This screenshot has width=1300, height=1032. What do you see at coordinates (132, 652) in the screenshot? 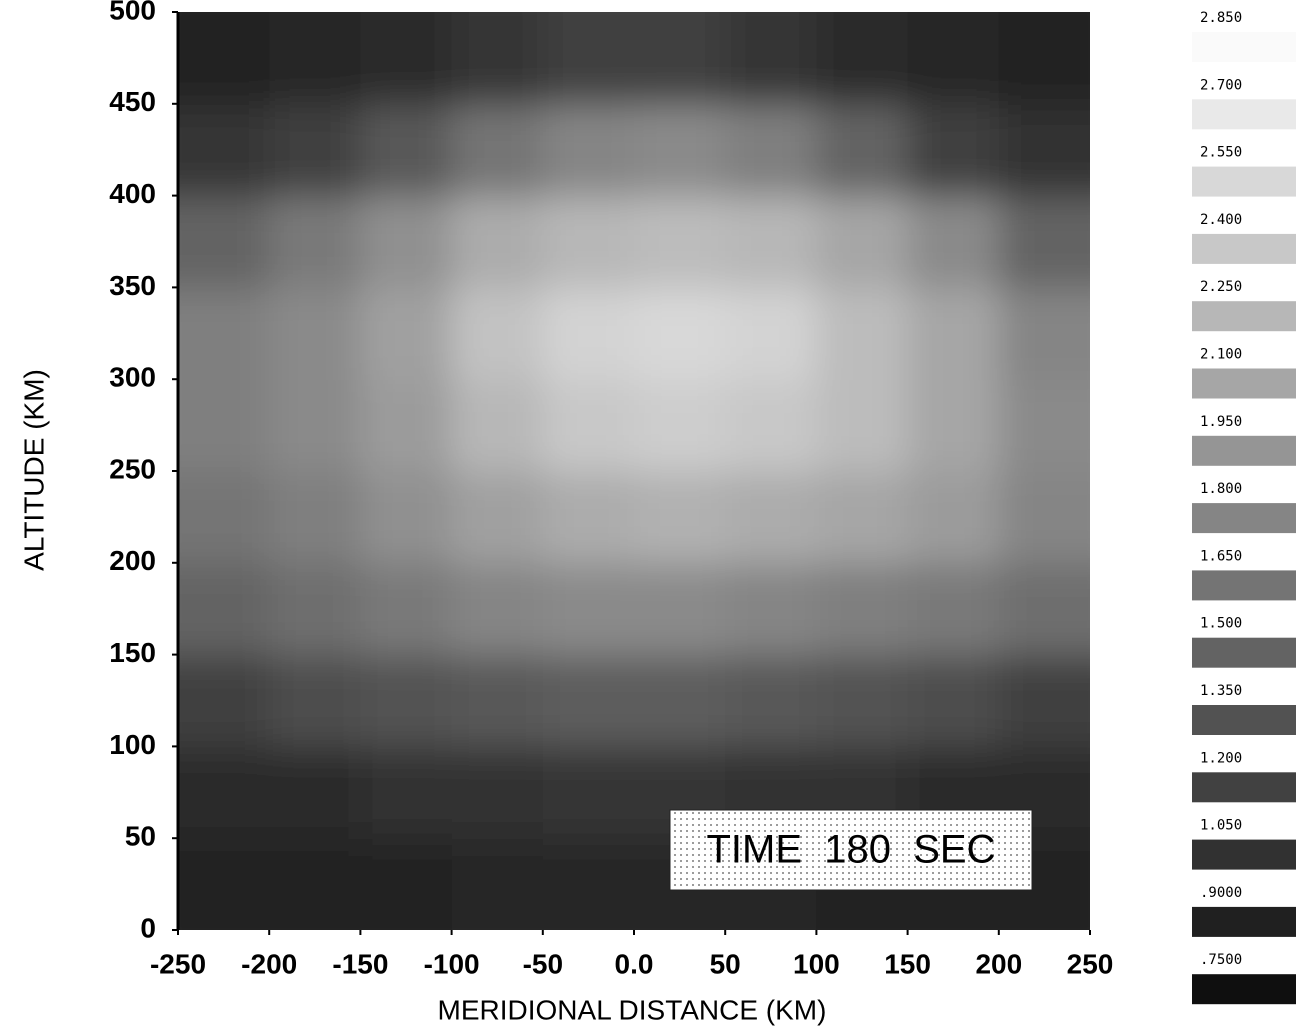
I see `y-tick-label: 150` at bounding box center [132, 652].